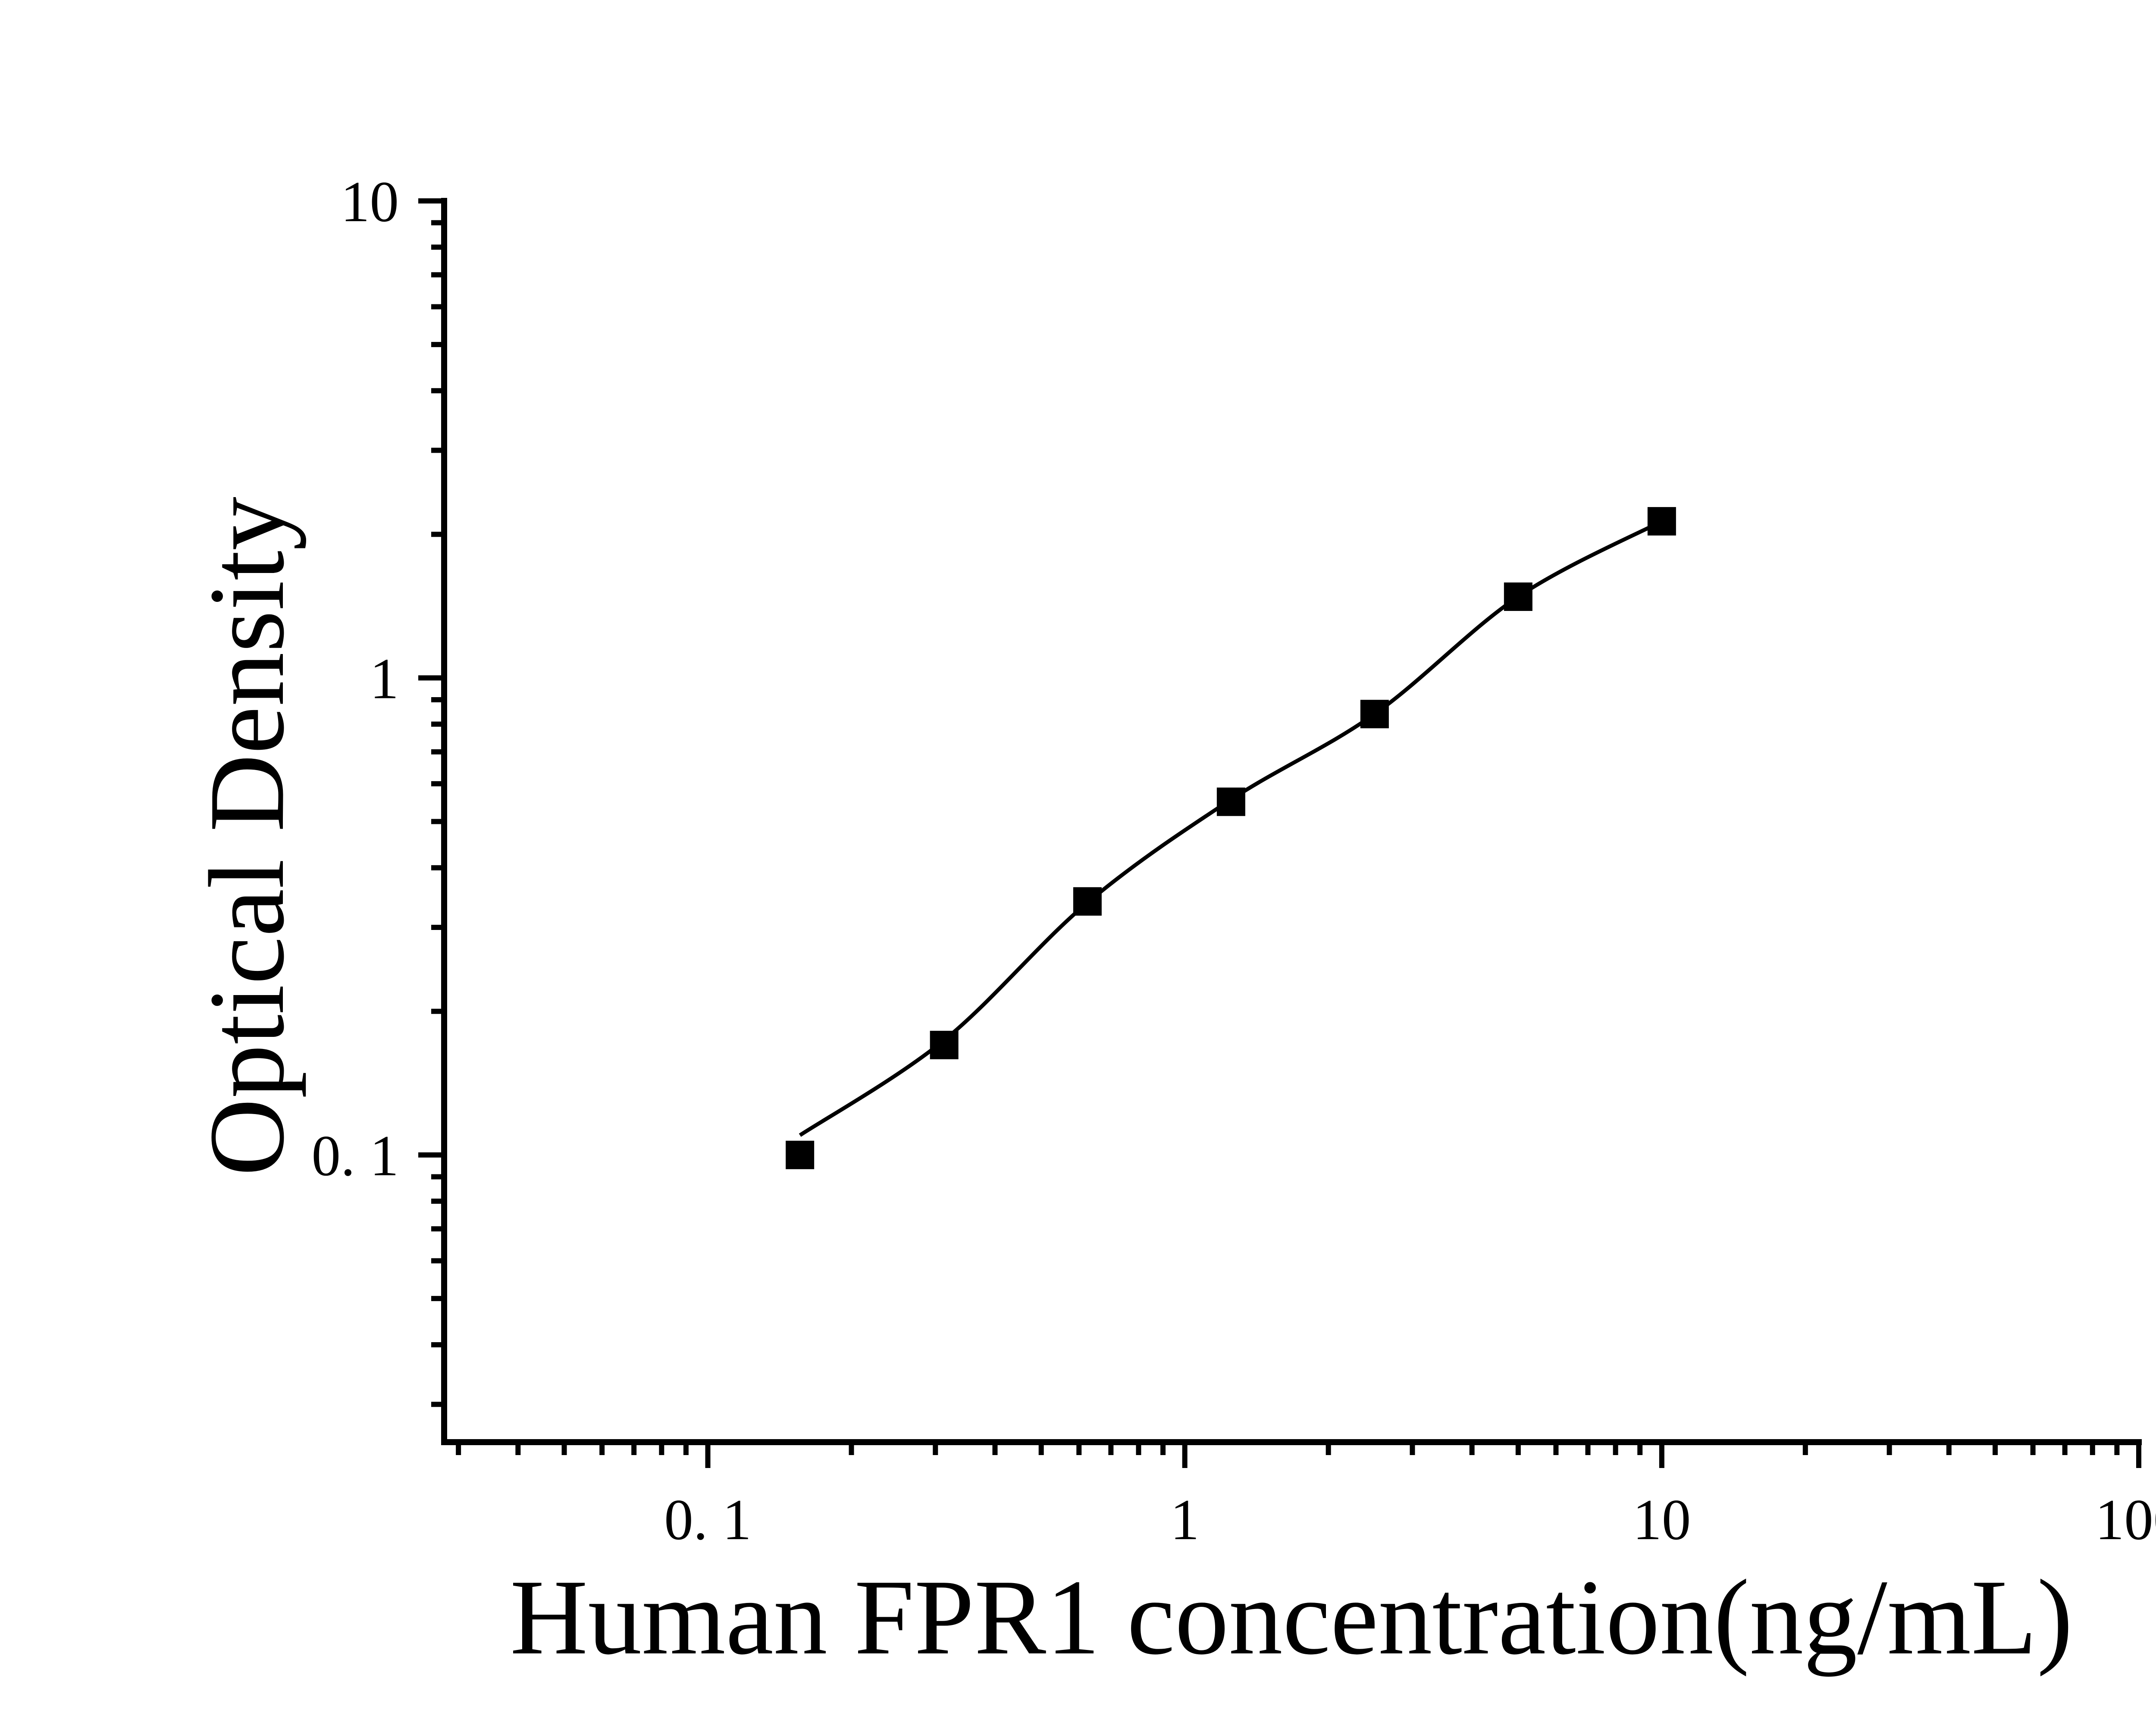  What do you see at coordinates (1231, 828) in the screenshot?
I see `standard-curve-fit-line` at bounding box center [1231, 828].